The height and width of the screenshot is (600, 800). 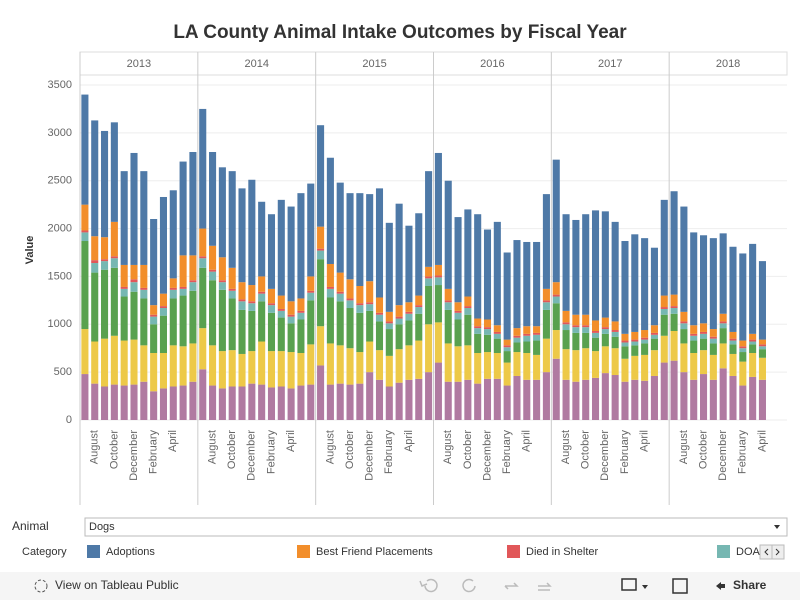 I want to click on redo-button, so click(x=469, y=585).